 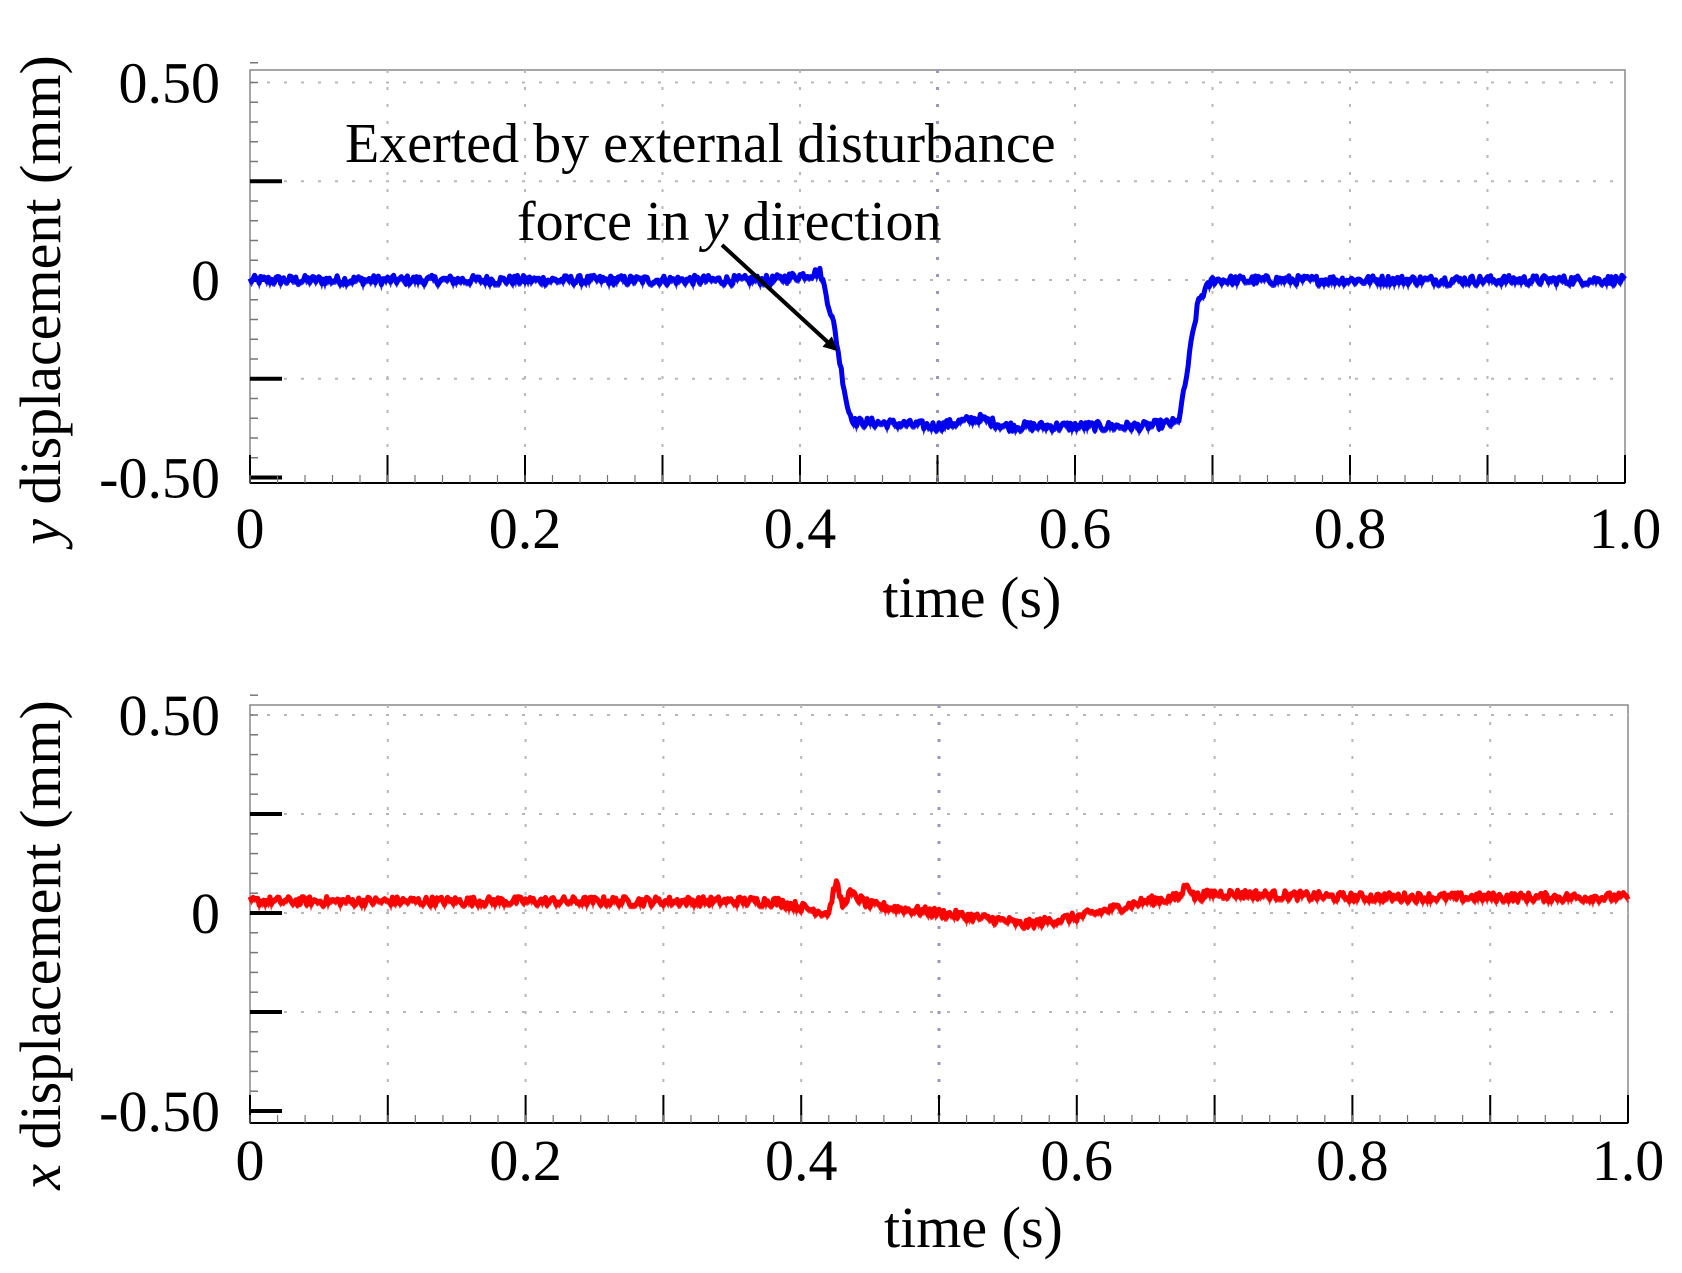 What do you see at coordinates (40, 534) in the screenshot?
I see `y-axis-var: y` at bounding box center [40, 534].